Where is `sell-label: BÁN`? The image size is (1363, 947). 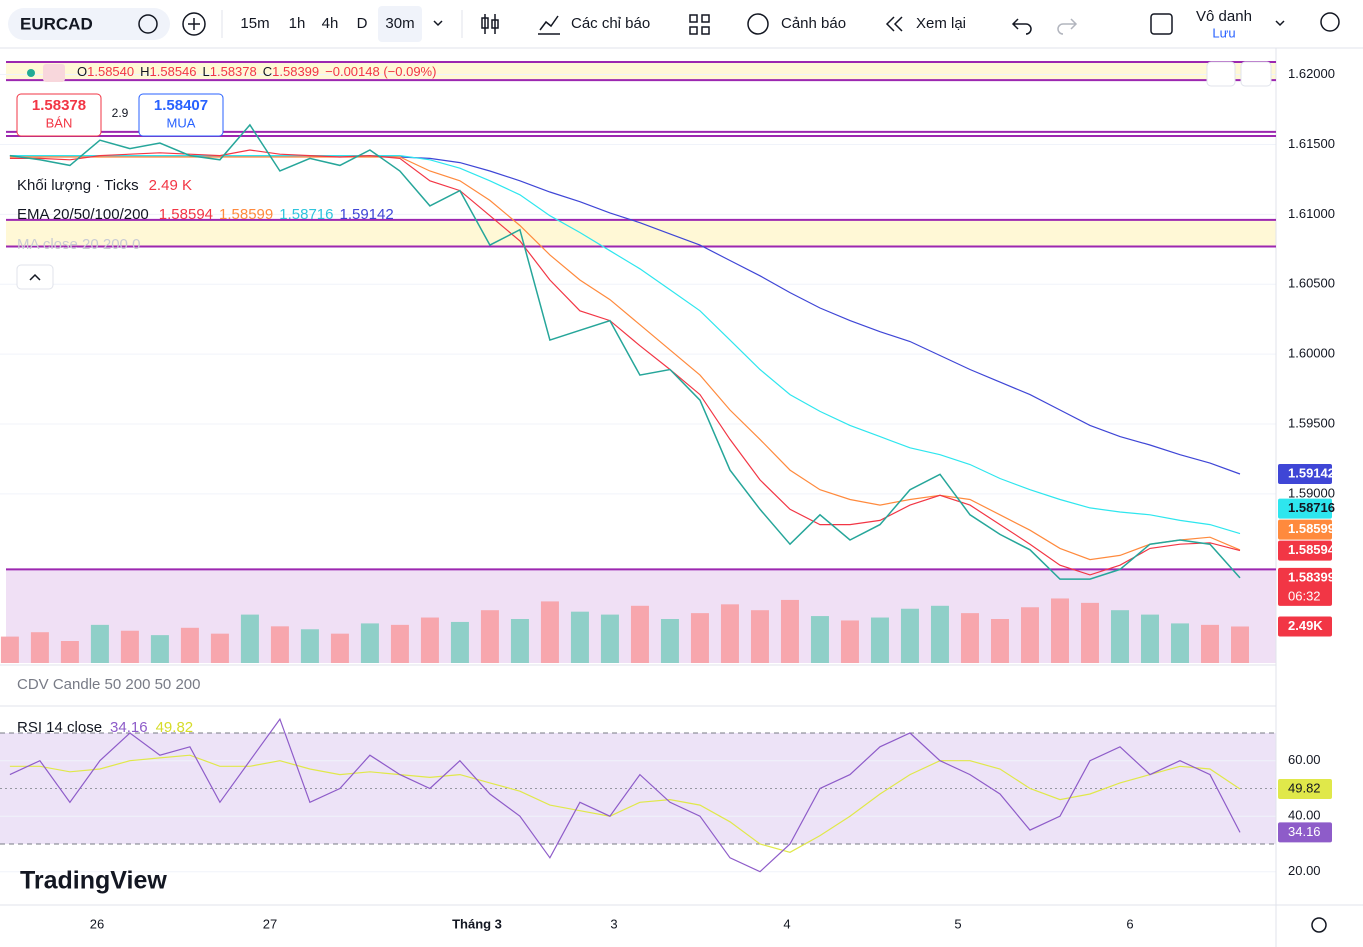
sell-label: BÁN is located at coordinates (59, 122).